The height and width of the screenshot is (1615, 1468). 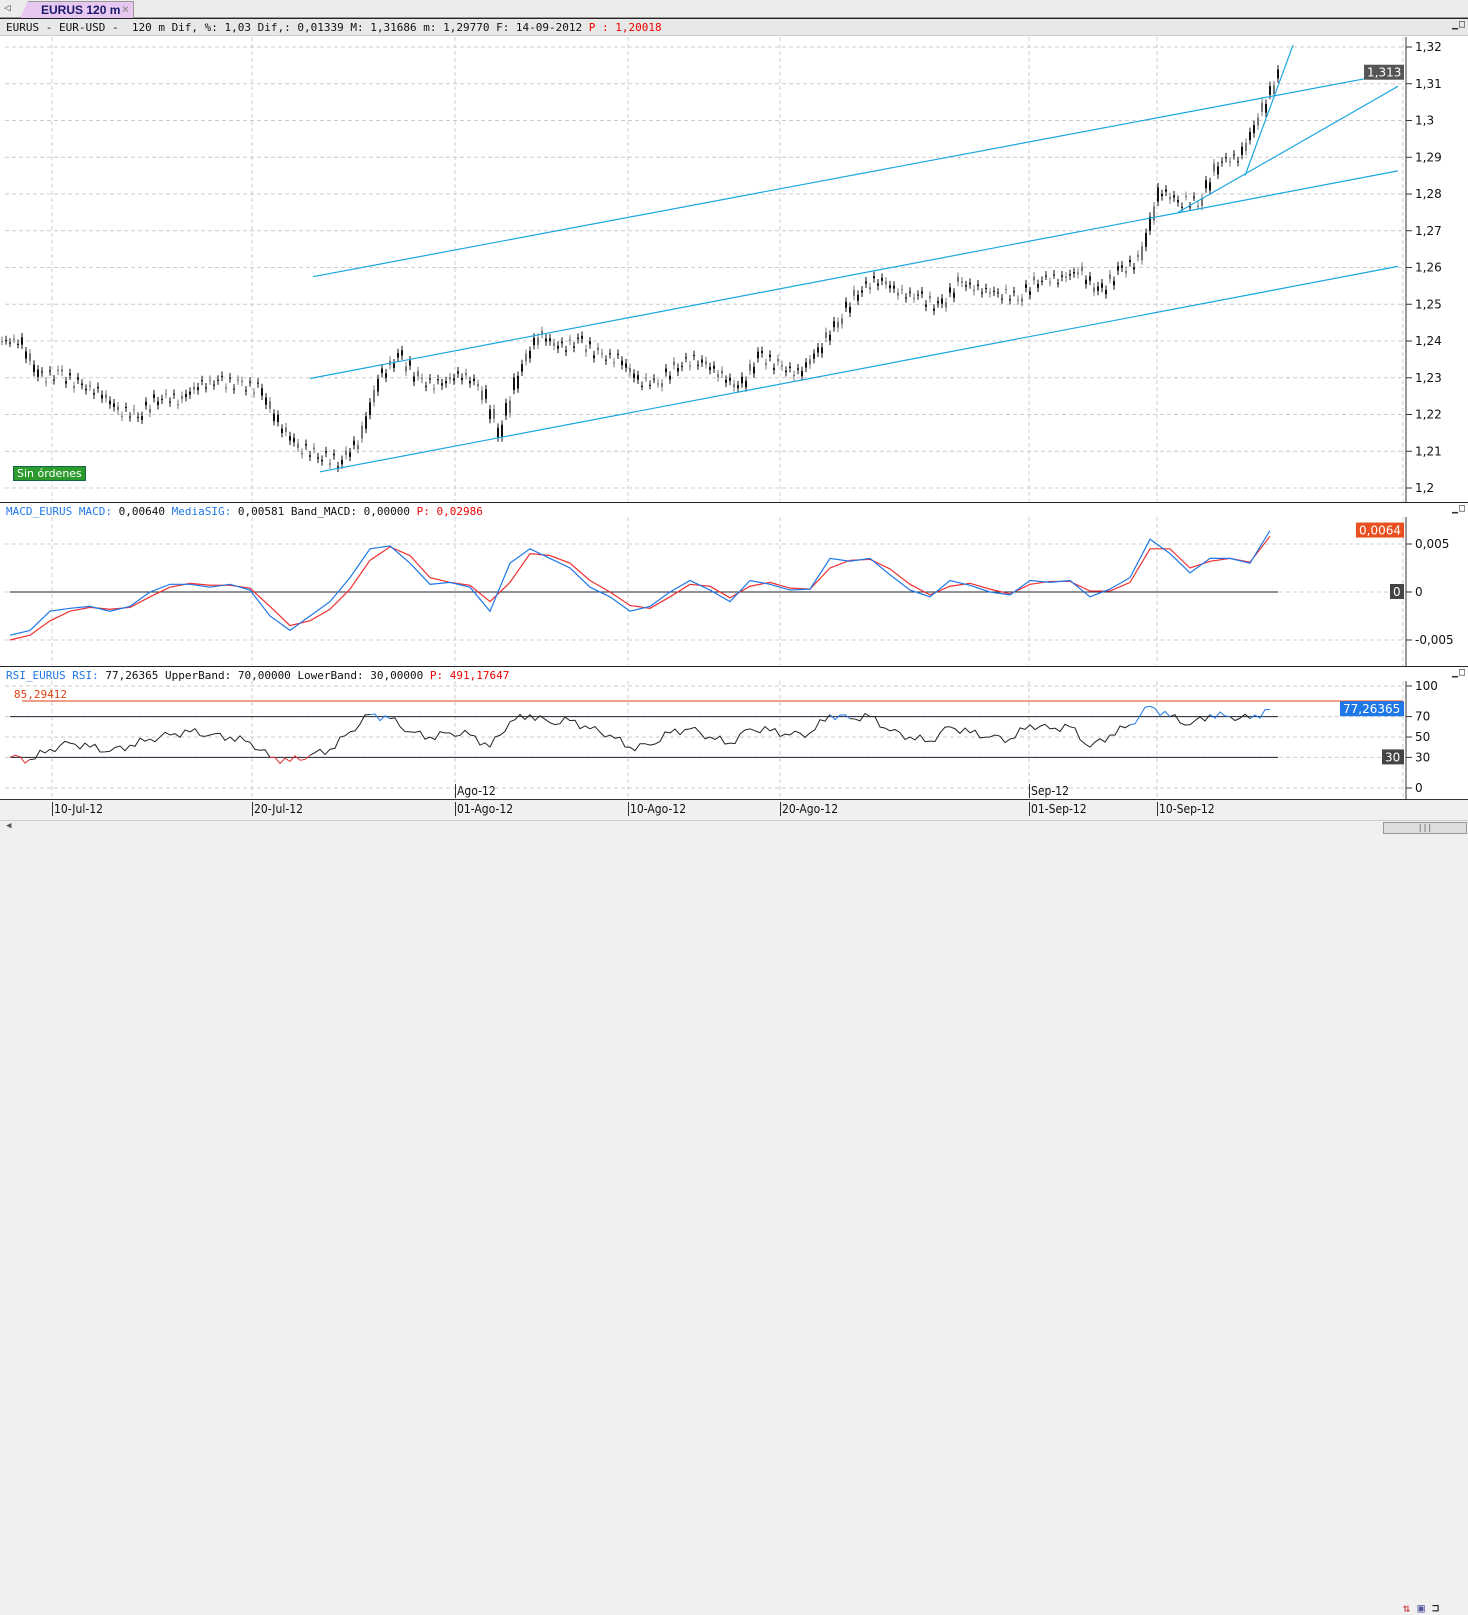 What do you see at coordinates (77, 9) in the screenshot?
I see `tab-eurus-120m: EURUS 120 m ×` at bounding box center [77, 9].